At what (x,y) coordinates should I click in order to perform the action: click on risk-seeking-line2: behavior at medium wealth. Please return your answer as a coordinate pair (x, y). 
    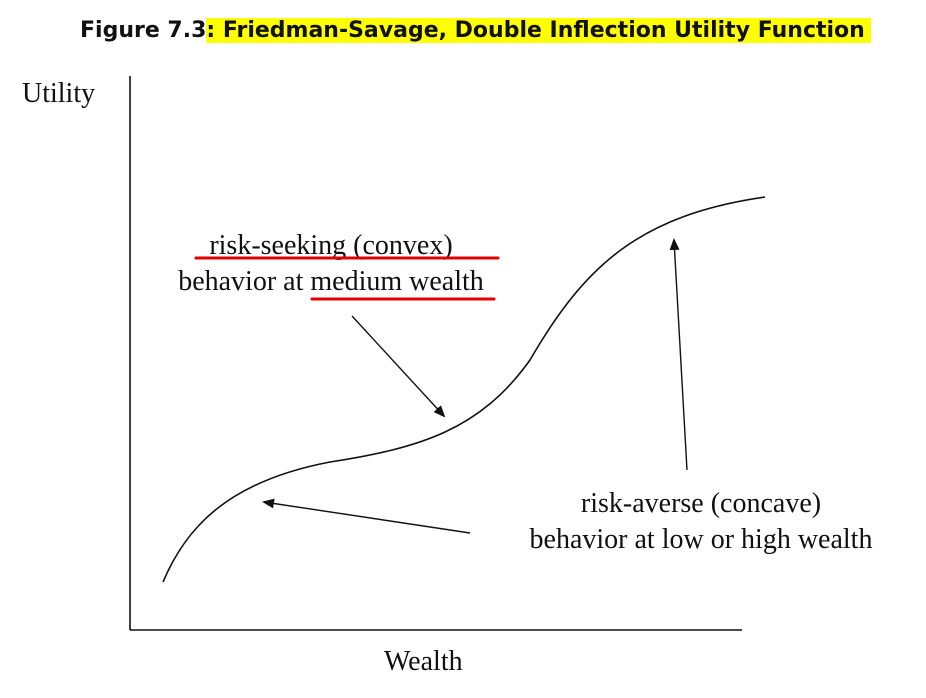
    Looking at the image, I should click on (331, 281).